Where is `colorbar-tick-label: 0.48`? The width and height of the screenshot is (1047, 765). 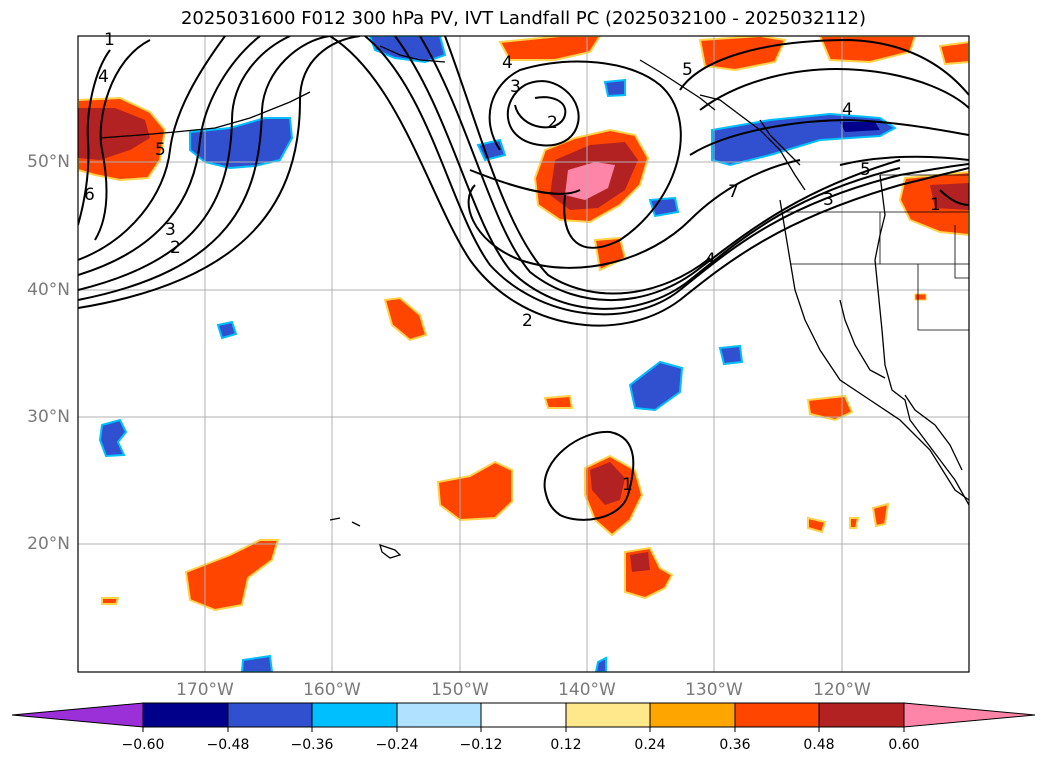
colorbar-tick-label: 0.48 is located at coordinates (819, 745).